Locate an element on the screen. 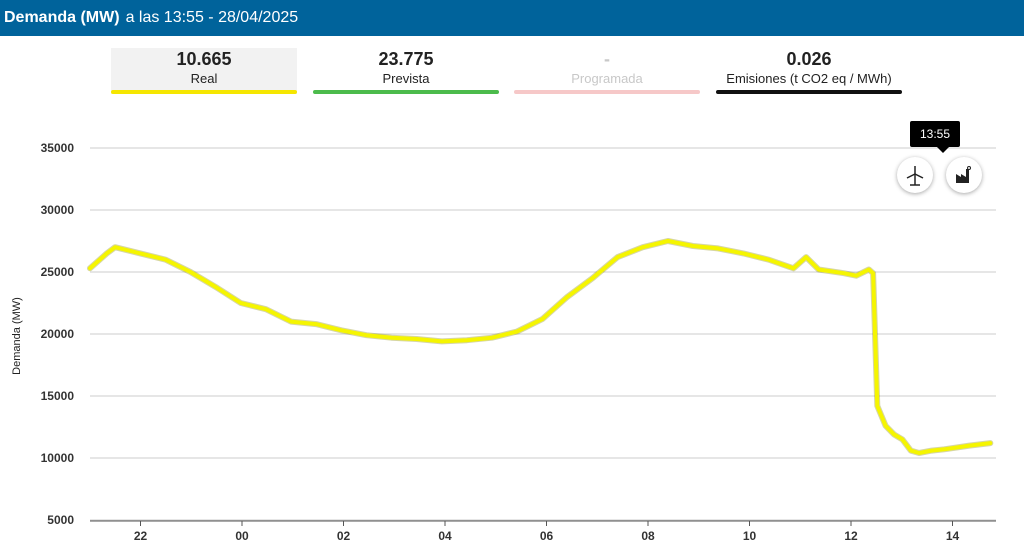 The height and width of the screenshot is (557, 1024). card-prevista-bar is located at coordinates (406, 92).